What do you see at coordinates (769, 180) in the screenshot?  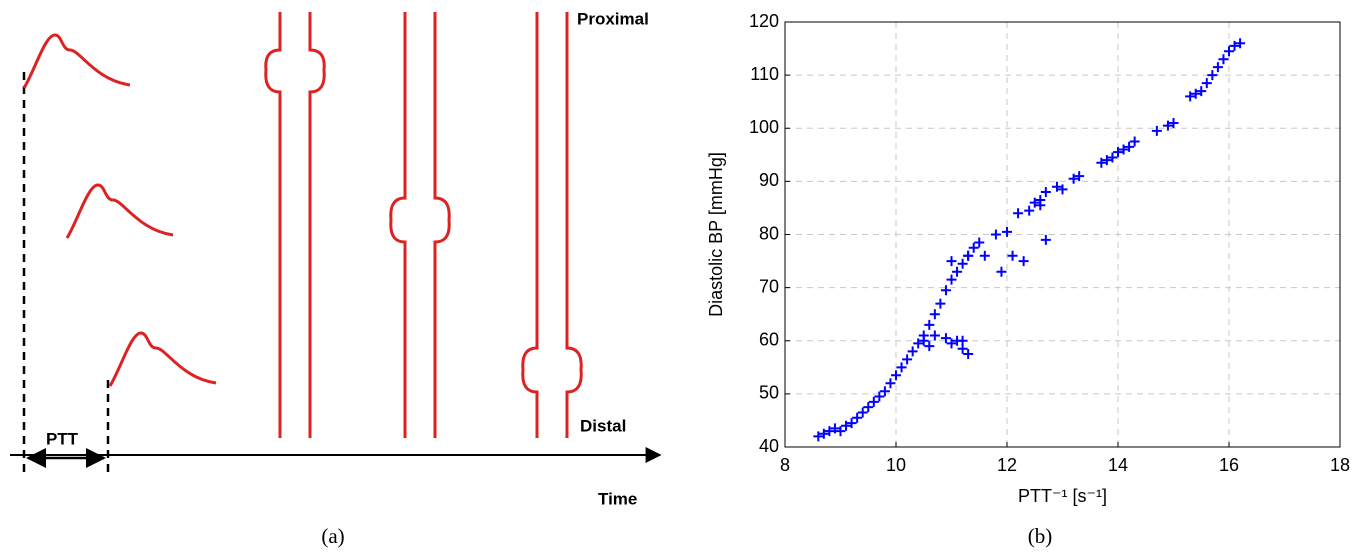 I see `y-tick-label: 90` at bounding box center [769, 180].